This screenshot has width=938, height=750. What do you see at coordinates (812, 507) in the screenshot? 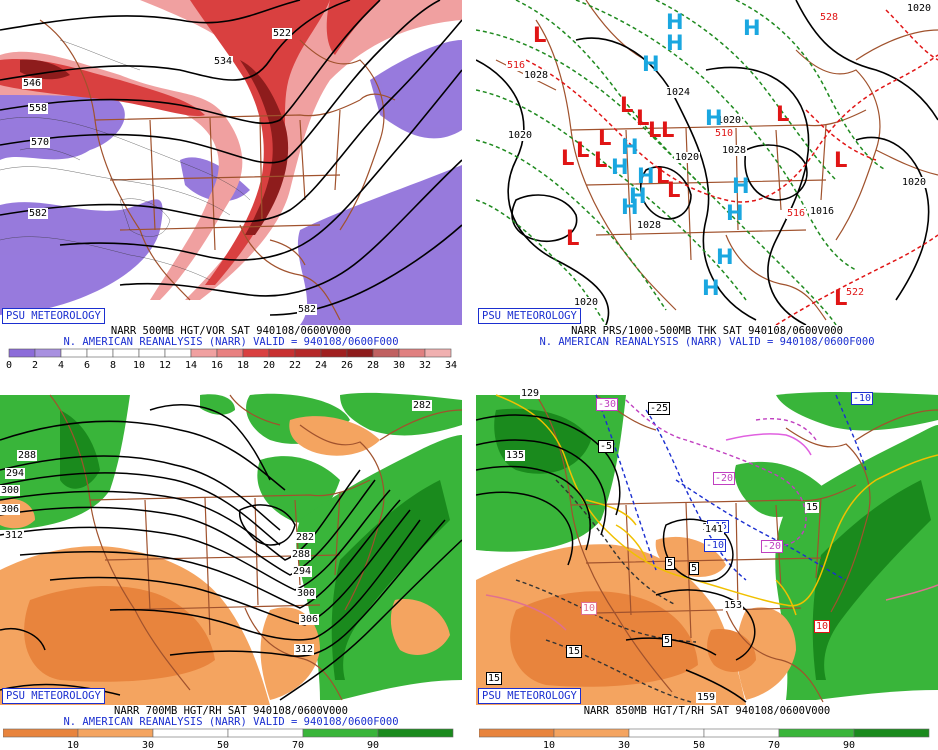
I see `contour-label: 15` at bounding box center [812, 507].